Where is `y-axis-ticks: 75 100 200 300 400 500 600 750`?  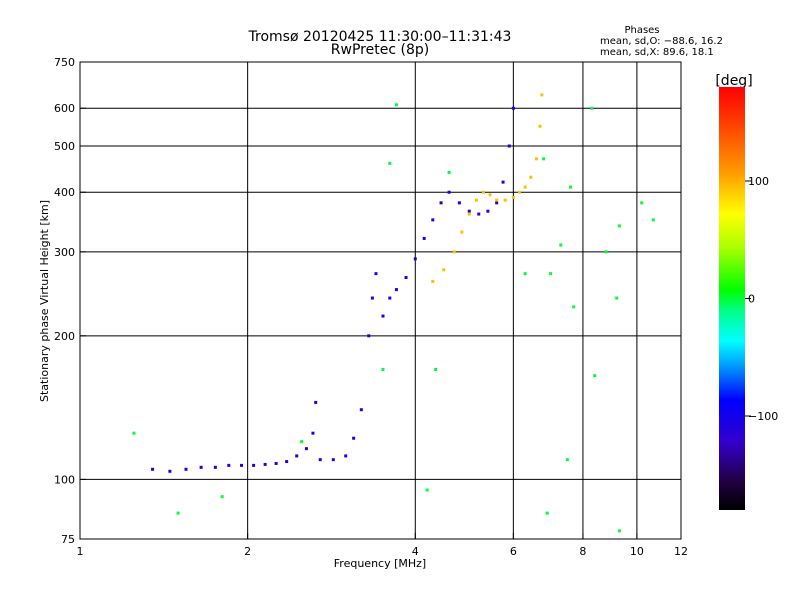
y-axis-ticks: 75 100 200 300 400 500 600 750 is located at coordinates (70, 301).